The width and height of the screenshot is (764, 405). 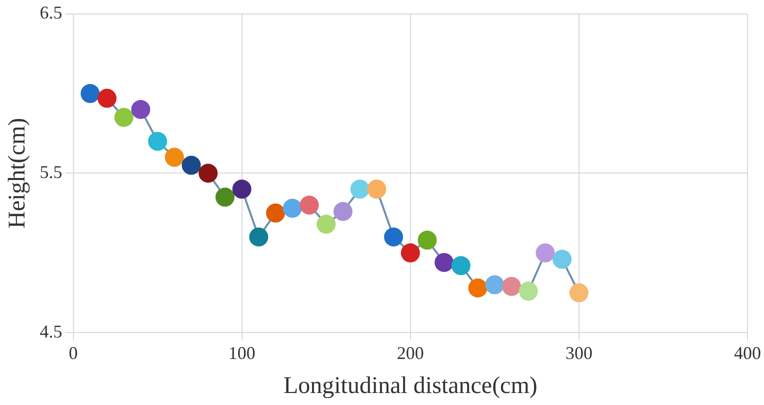 What do you see at coordinates (410, 353) in the screenshot?
I see `x-tick-label: 200` at bounding box center [410, 353].